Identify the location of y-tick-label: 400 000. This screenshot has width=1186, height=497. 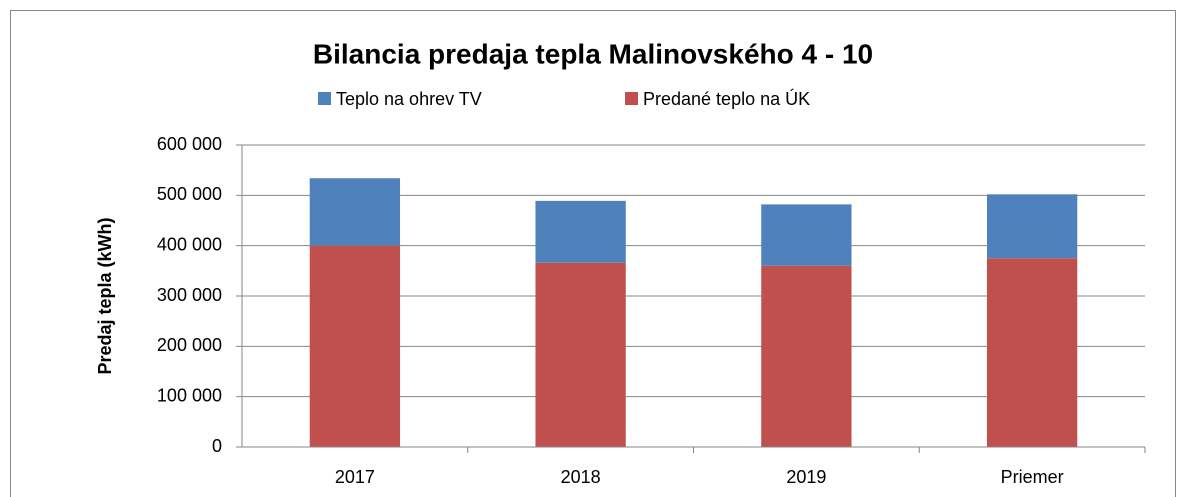
(189, 244).